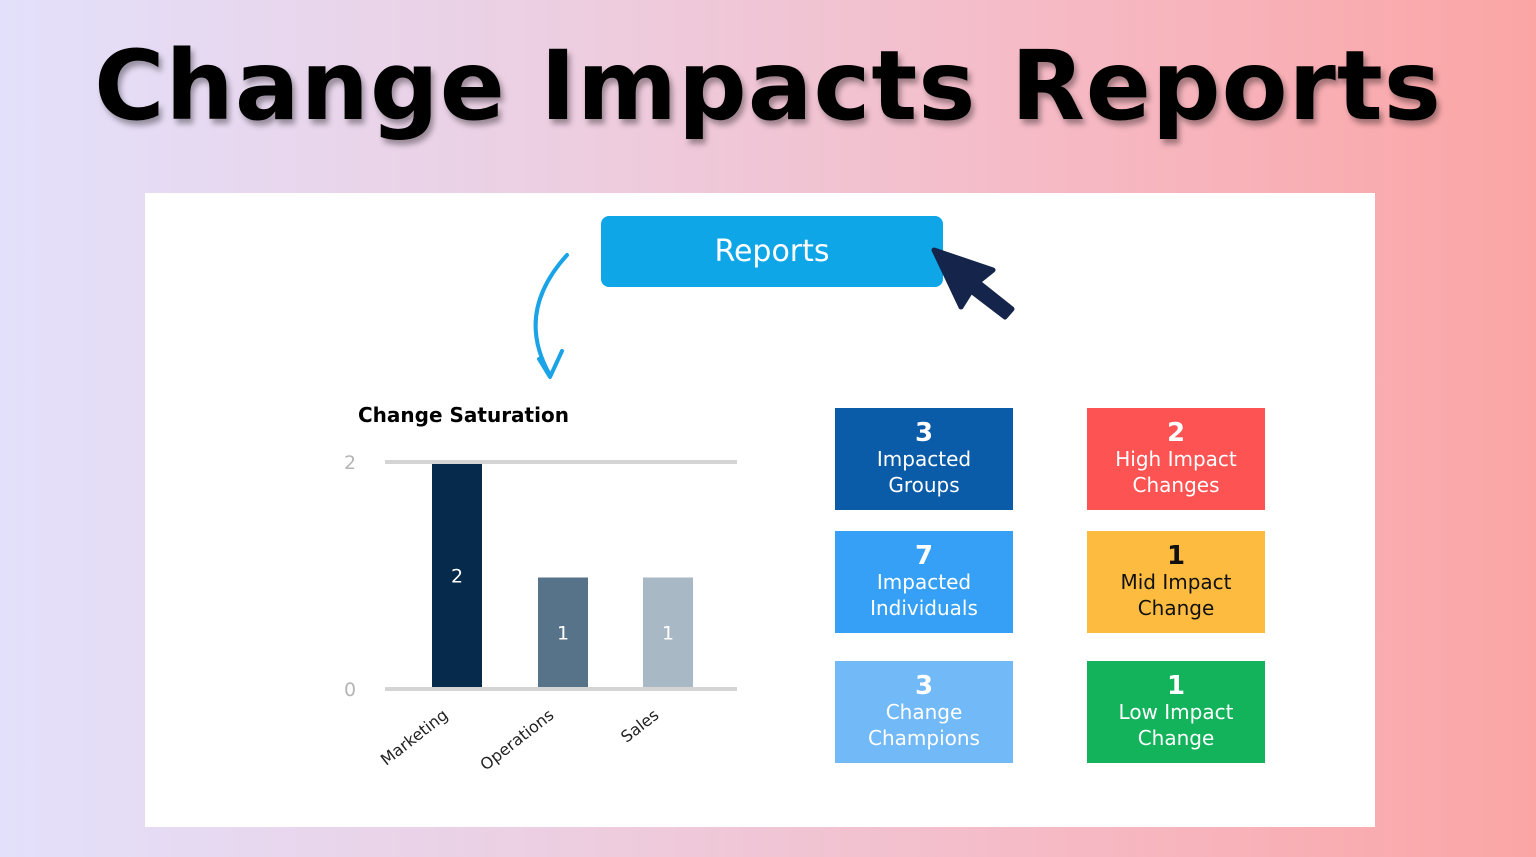 The height and width of the screenshot is (857, 1536). I want to click on bar-sales, so click(668, 632).